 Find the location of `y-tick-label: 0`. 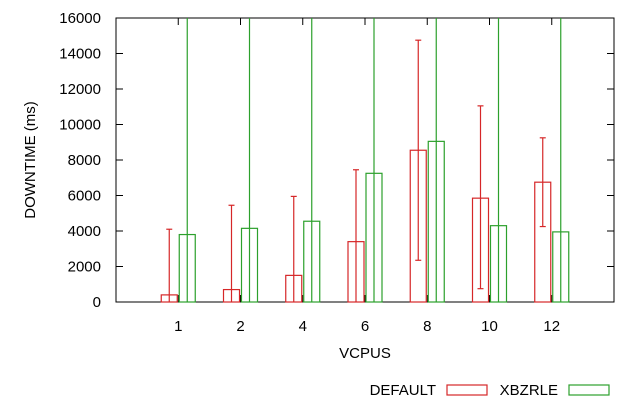

y-tick-label: 0 is located at coordinates (97, 302).